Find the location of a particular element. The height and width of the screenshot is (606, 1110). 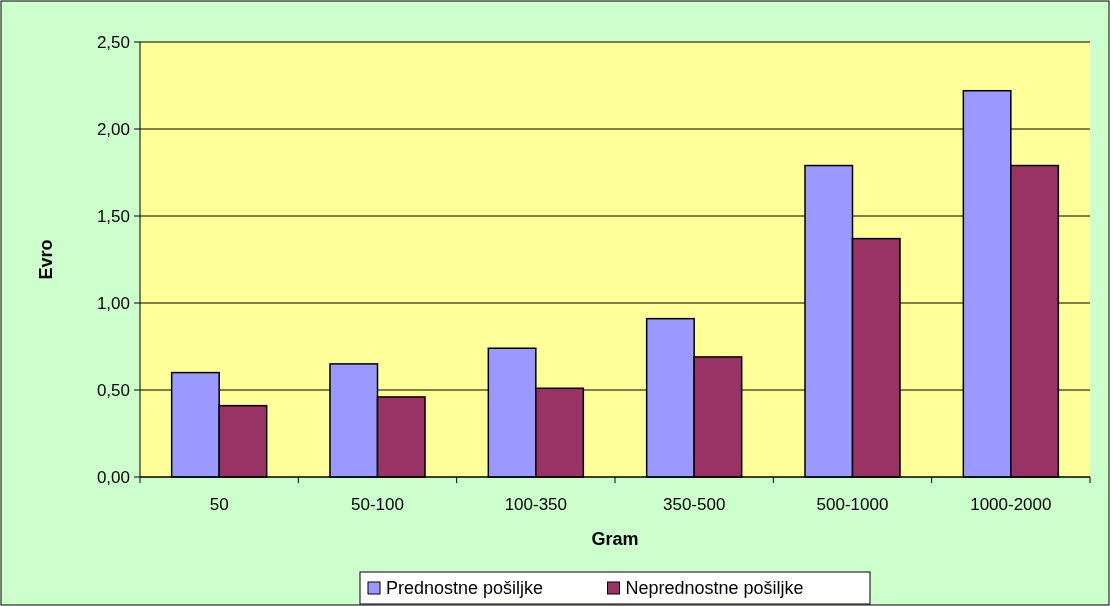

x-tick-label: 350-500 is located at coordinates (694, 504).